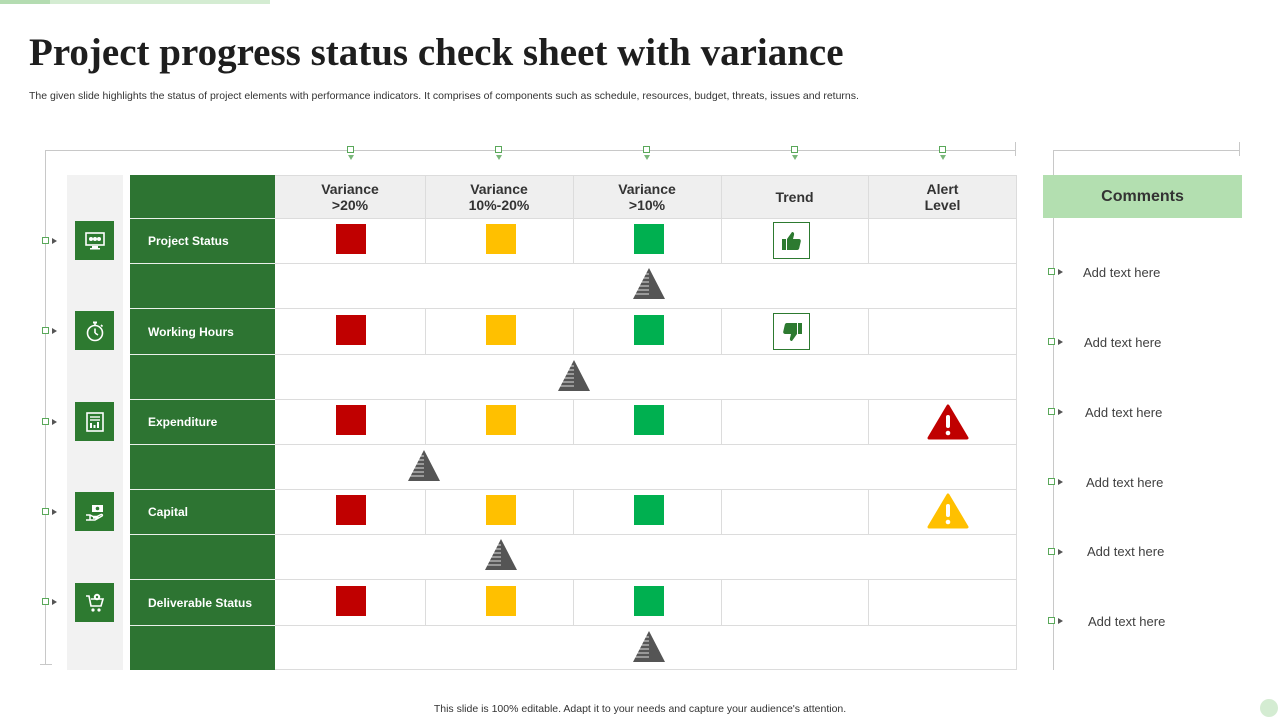 The height and width of the screenshot is (720, 1280). What do you see at coordinates (94, 330) in the screenshot?
I see `stopwatch-icon` at bounding box center [94, 330].